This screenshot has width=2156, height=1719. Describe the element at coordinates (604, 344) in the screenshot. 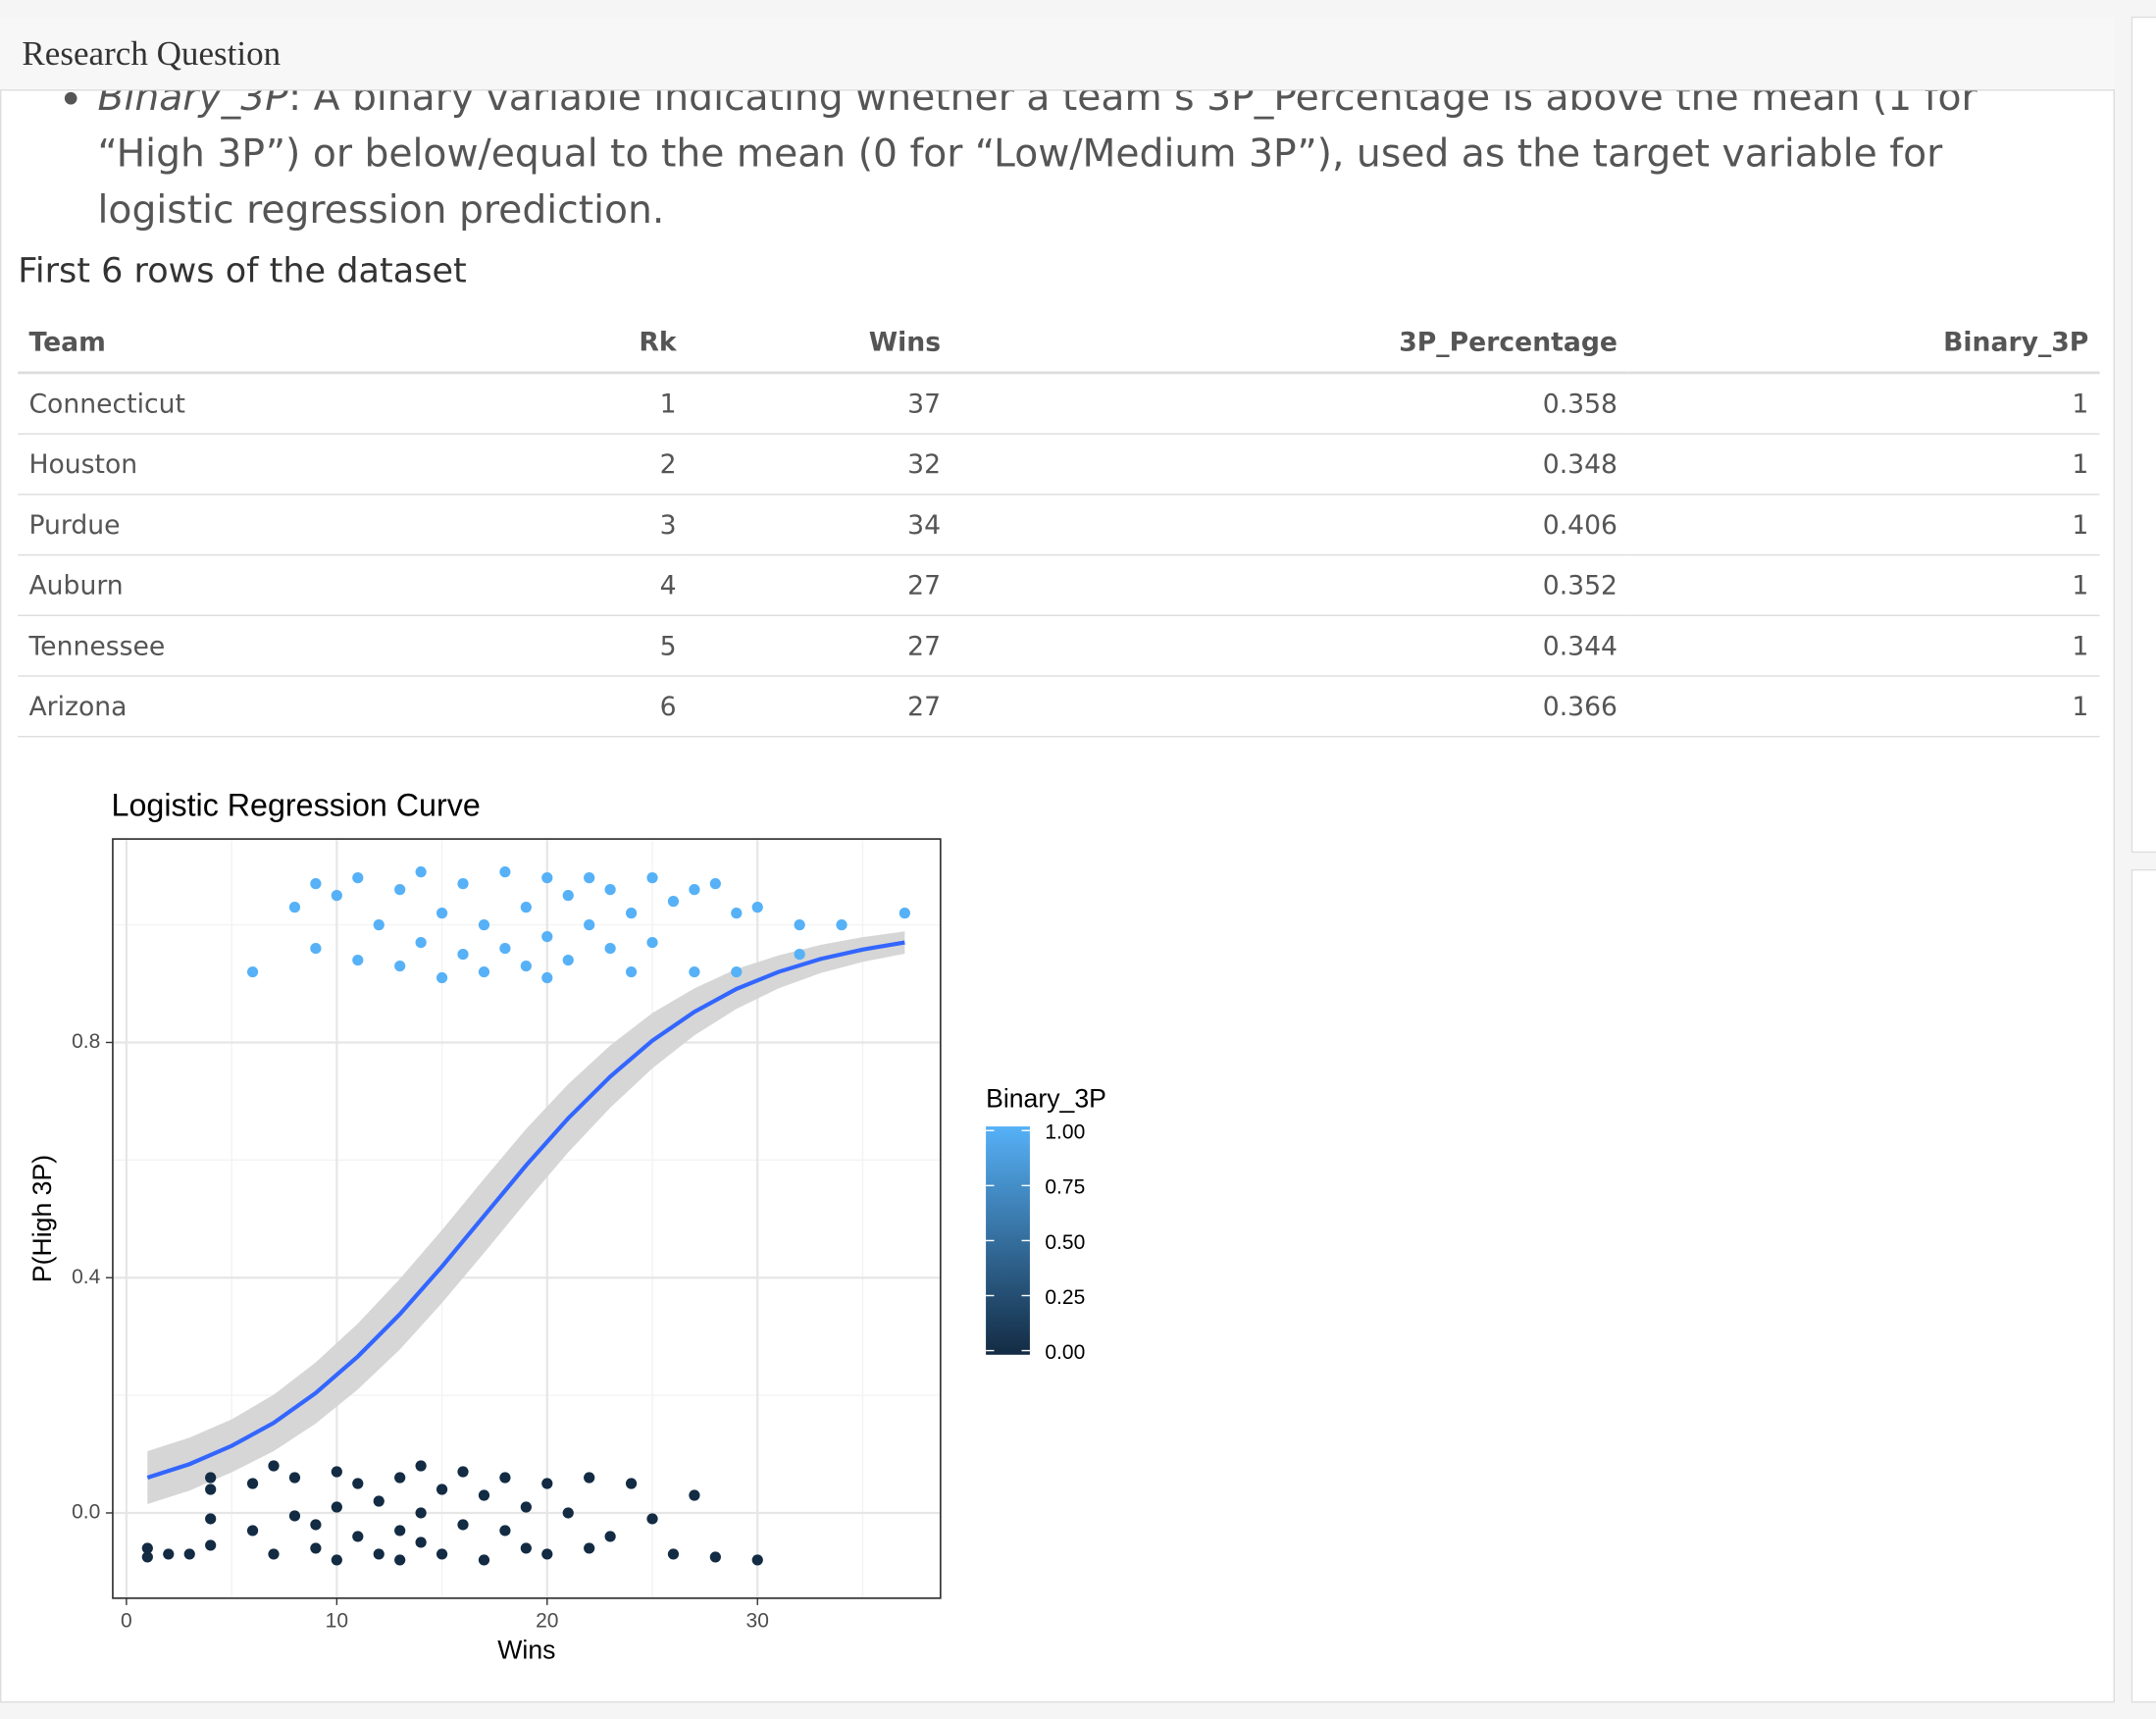

I see `column-header: Rk` at that location.